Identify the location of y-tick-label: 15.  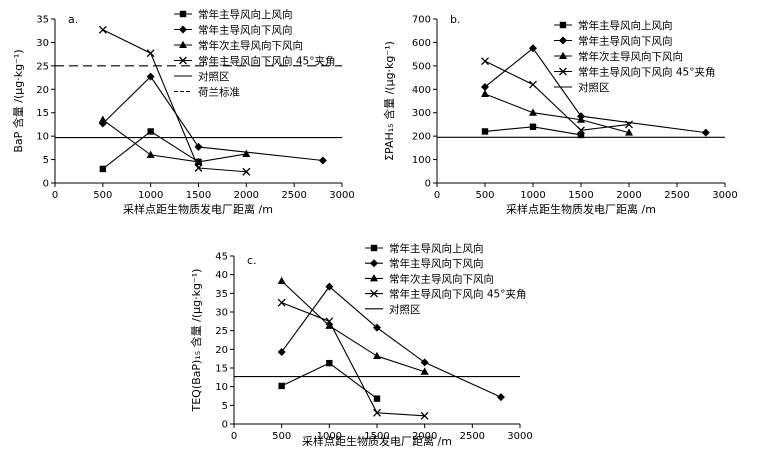
(221, 369).